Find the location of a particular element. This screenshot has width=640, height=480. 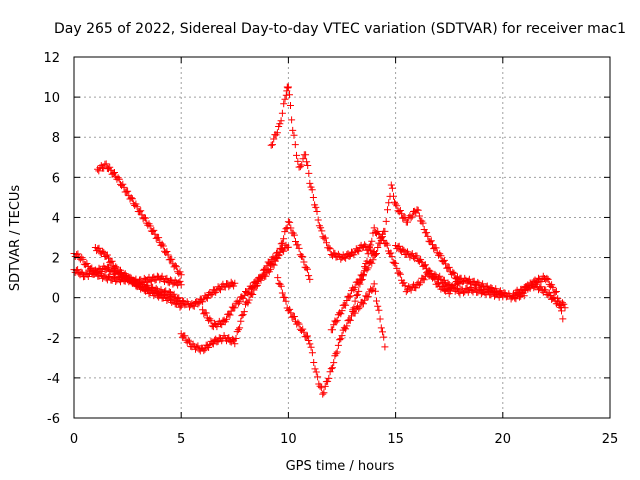

series-track-m is located at coordinates (544, 296).